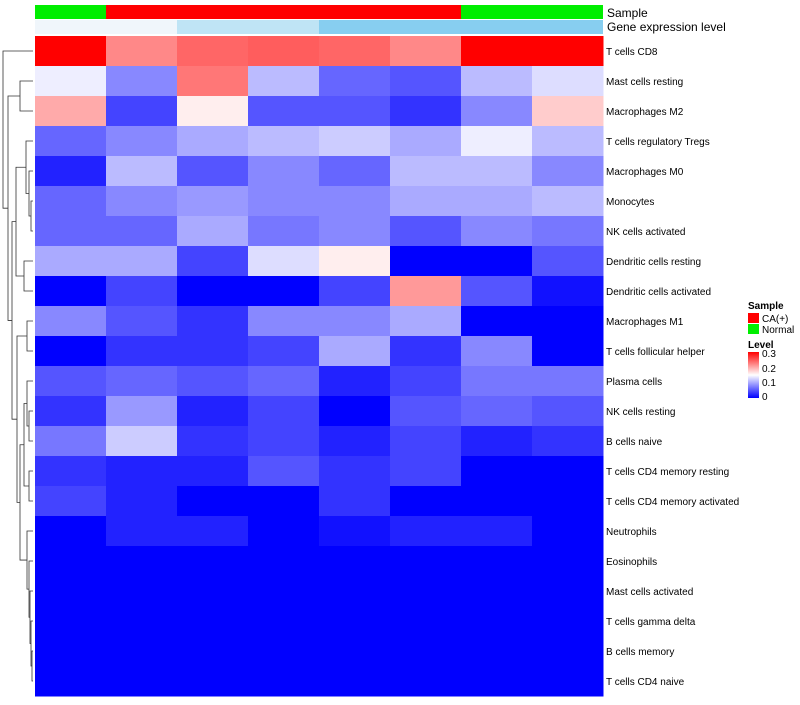  What do you see at coordinates (630, 202) in the screenshot?
I see `row-label-monocytes: Monocytes` at bounding box center [630, 202].